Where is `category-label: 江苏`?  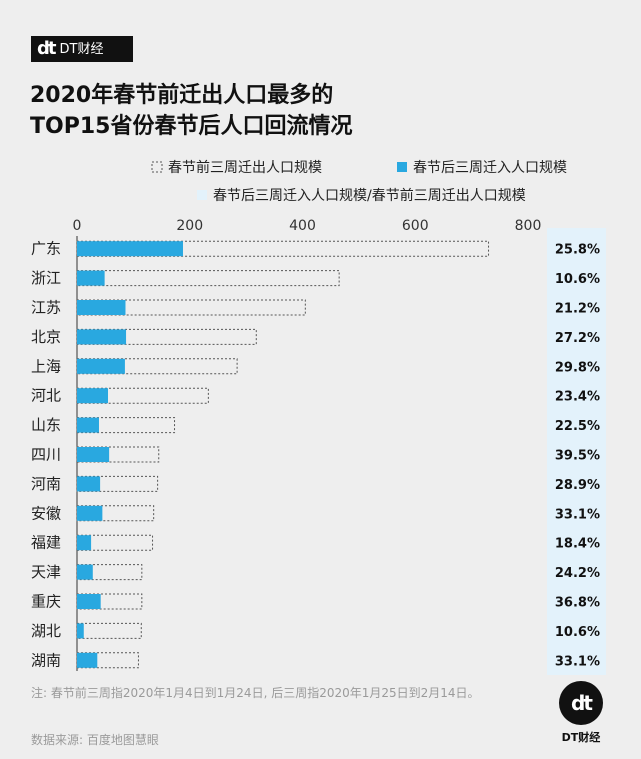
category-label: 江苏 is located at coordinates (46, 308).